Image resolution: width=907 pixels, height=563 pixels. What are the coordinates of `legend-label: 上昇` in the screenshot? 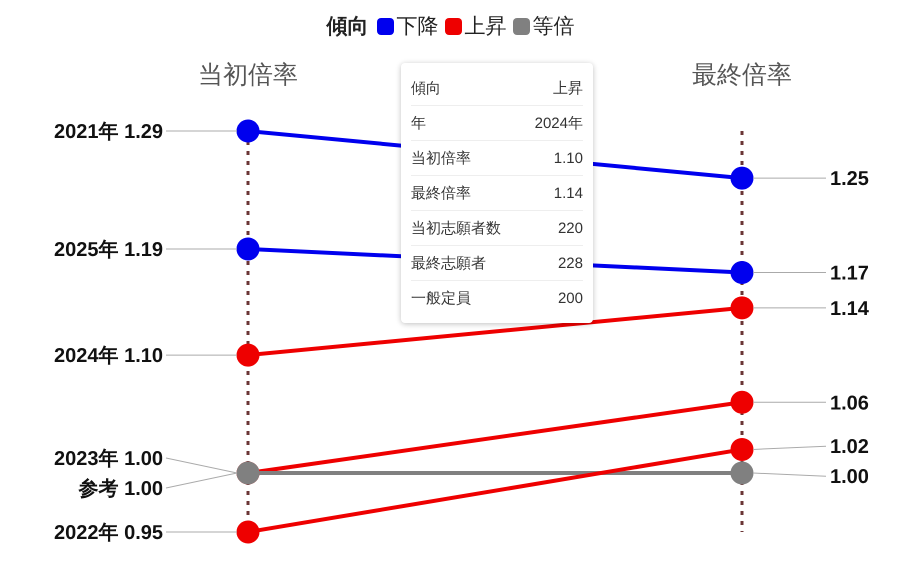 It's located at (485, 26).